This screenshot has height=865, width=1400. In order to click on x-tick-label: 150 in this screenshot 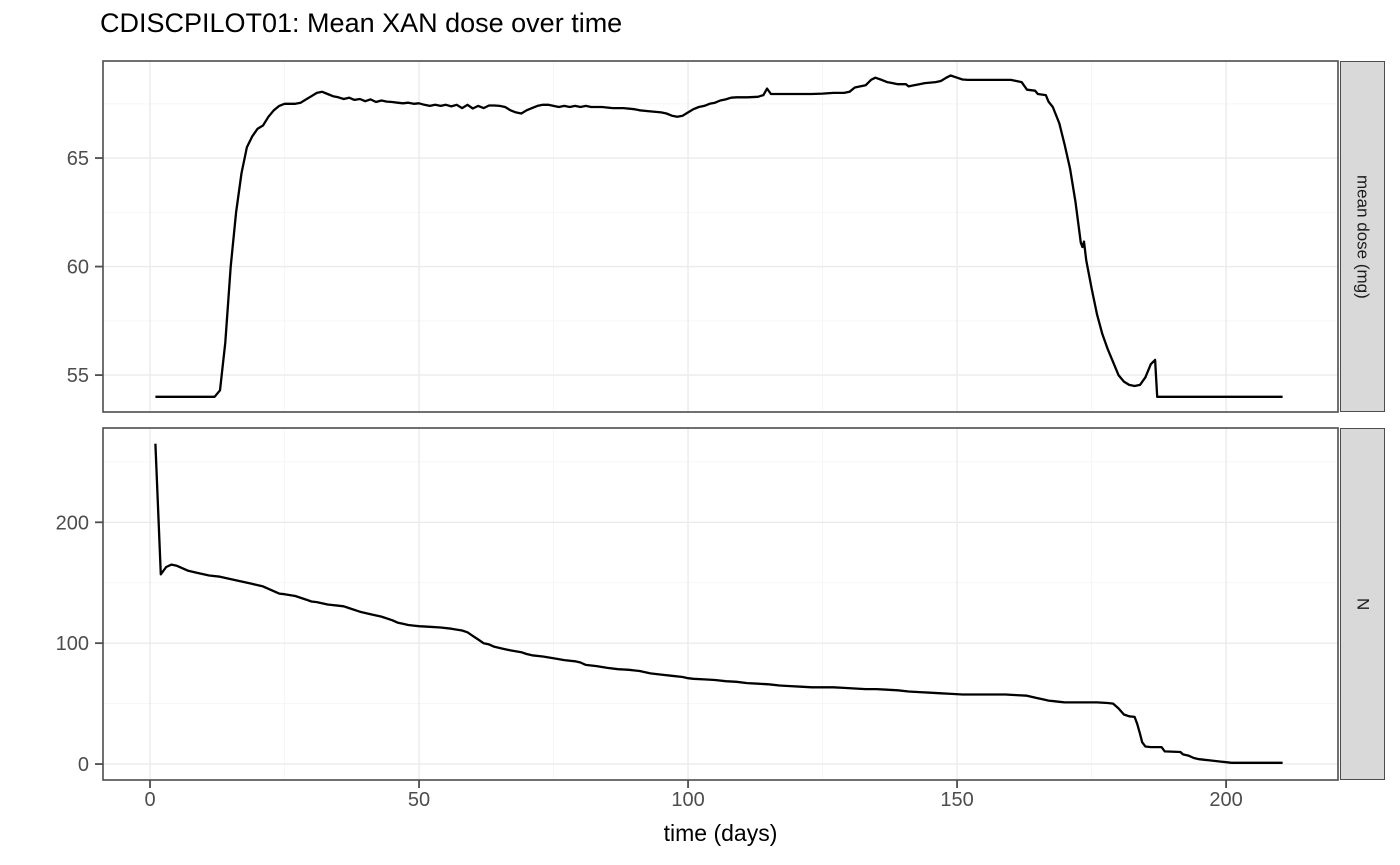, I will do `click(956, 800)`.